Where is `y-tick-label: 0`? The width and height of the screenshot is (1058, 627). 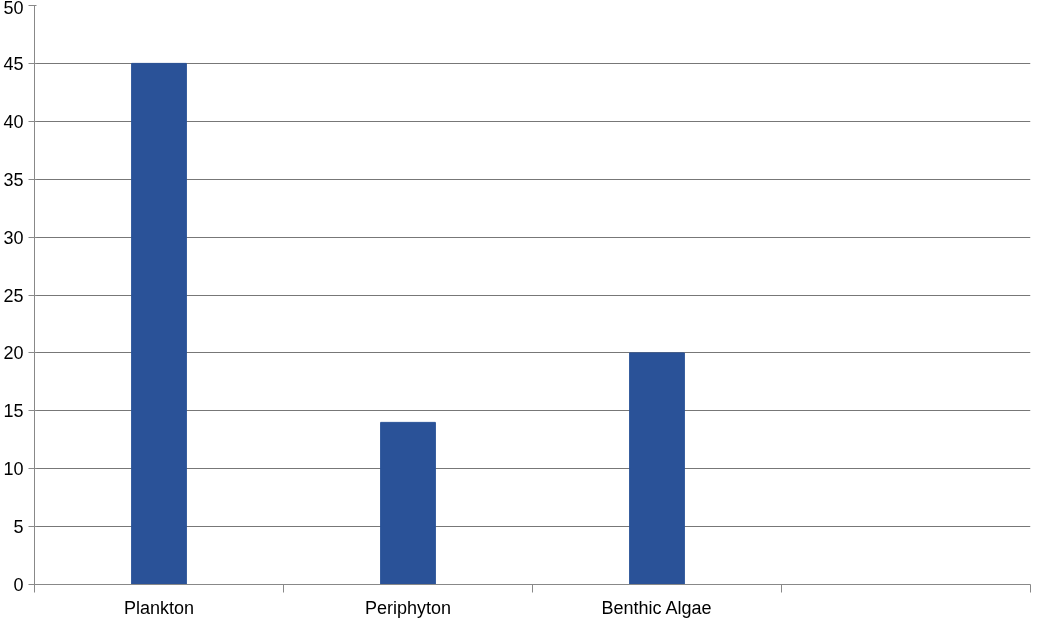 y-tick-label: 0 is located at coordinates (18, 585).